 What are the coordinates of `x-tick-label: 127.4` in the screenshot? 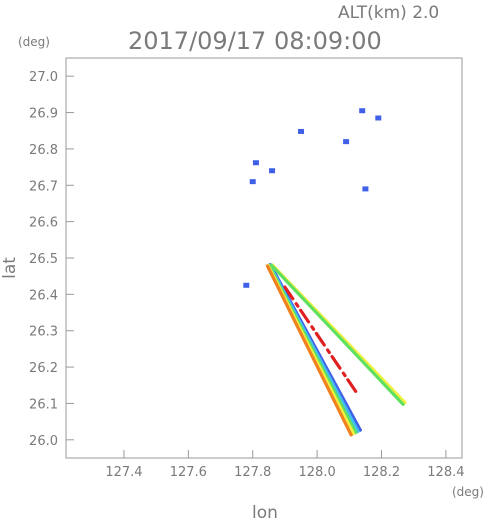 It's located at (123, 472).